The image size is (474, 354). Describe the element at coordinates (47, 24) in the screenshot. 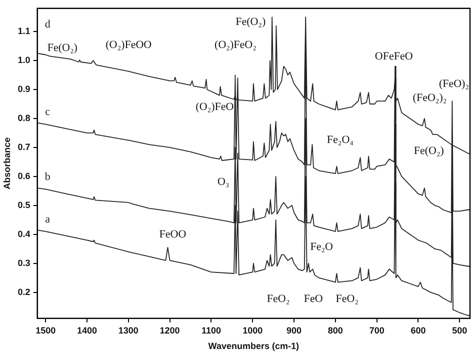

I see `text: d` at that location.